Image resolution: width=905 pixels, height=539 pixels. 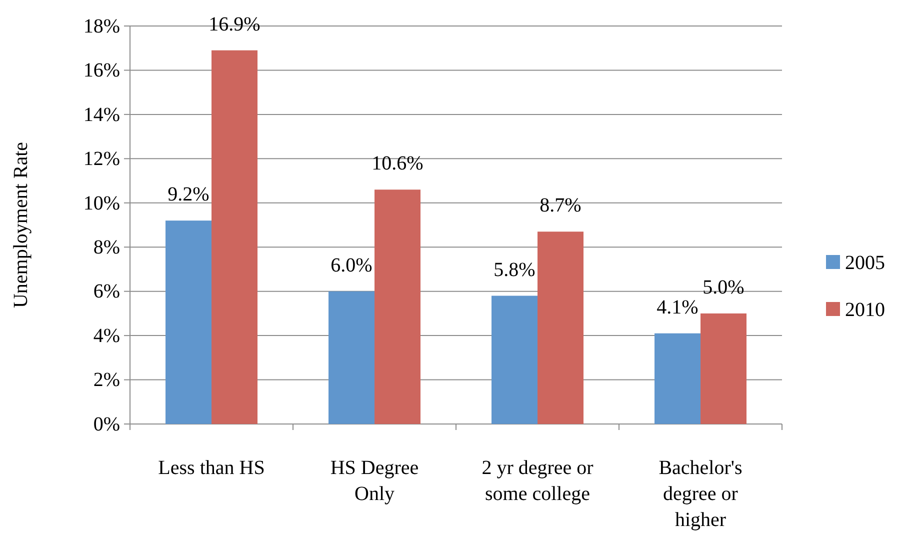 I want to click on y-tick-label: 16%, so click(x=101, y=71).